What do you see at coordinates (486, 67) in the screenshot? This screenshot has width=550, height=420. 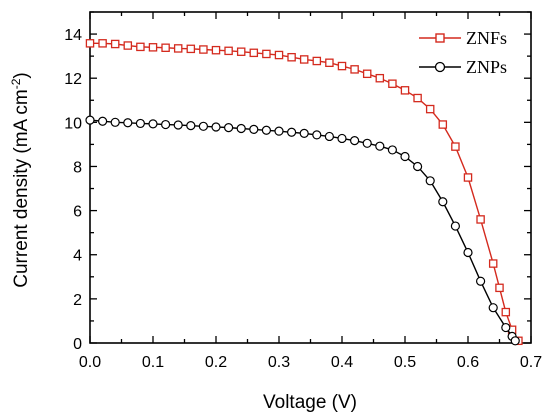 I see `legend-label-znps: ZNPs` at bounding box center [486, 67].